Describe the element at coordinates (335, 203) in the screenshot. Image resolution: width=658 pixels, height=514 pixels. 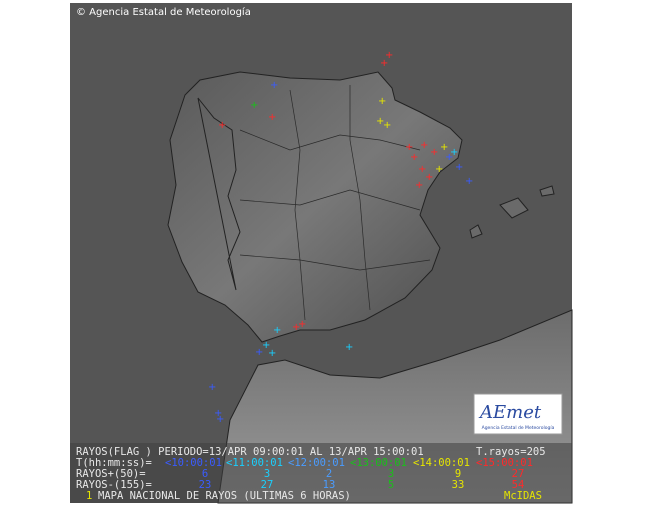
I see `provinces` at that location.